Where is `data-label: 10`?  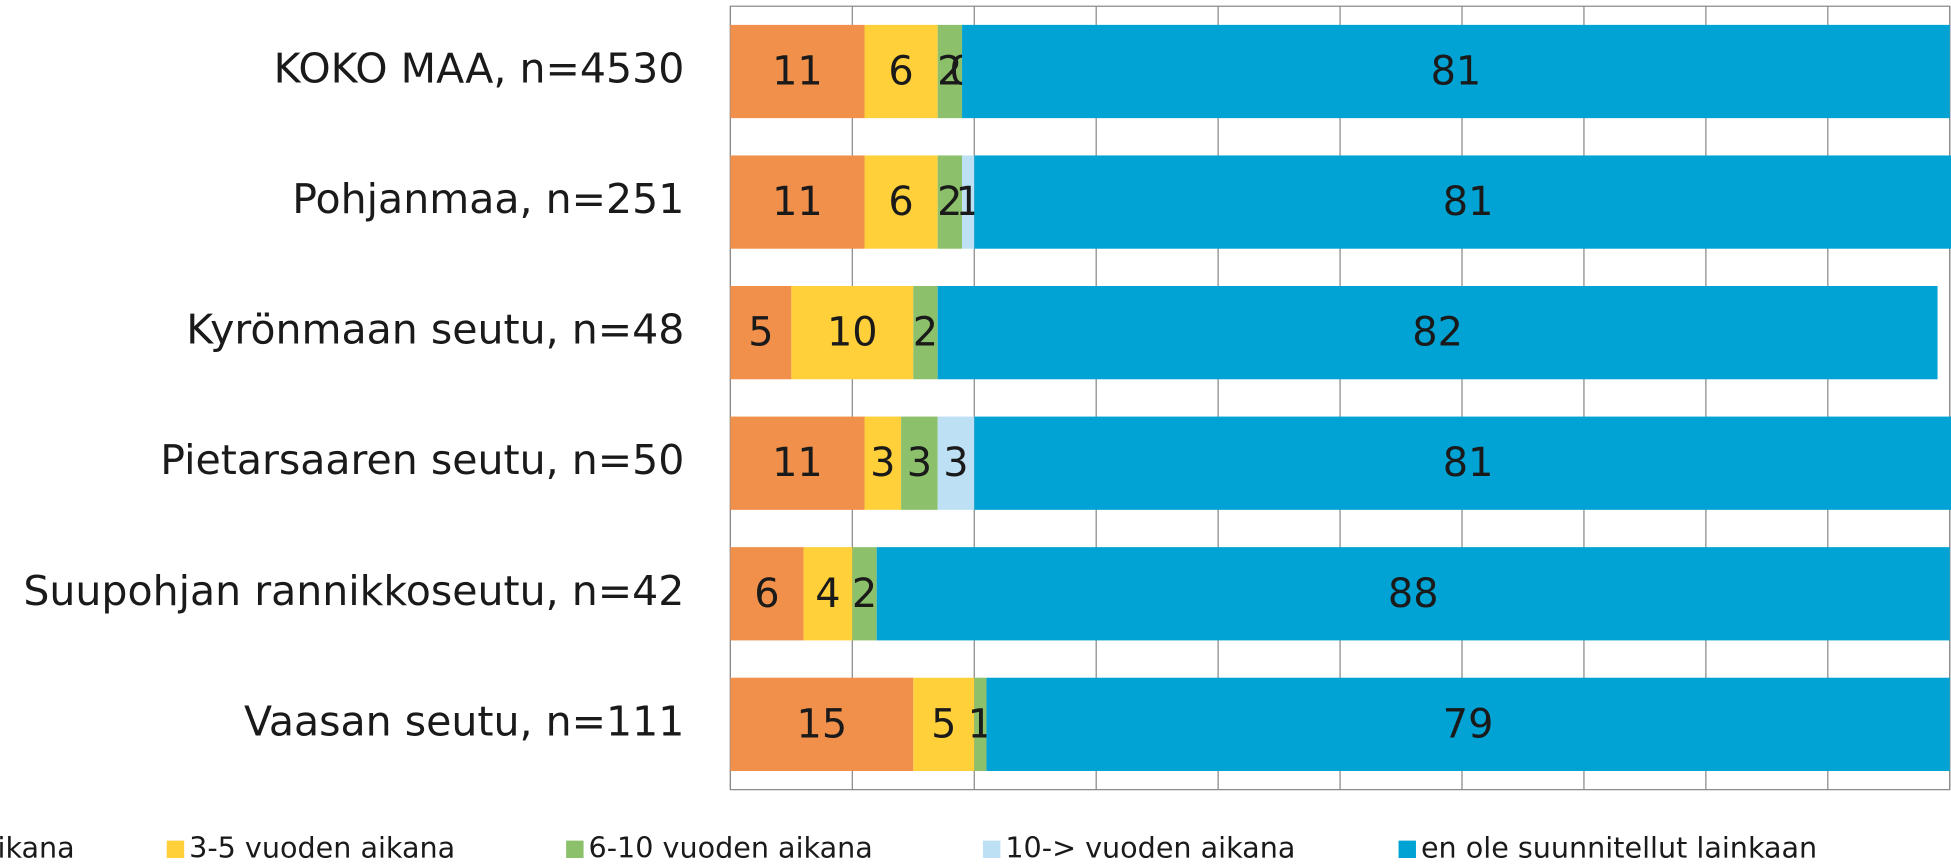
data-label: 10 is located at coordinates (852, 333).